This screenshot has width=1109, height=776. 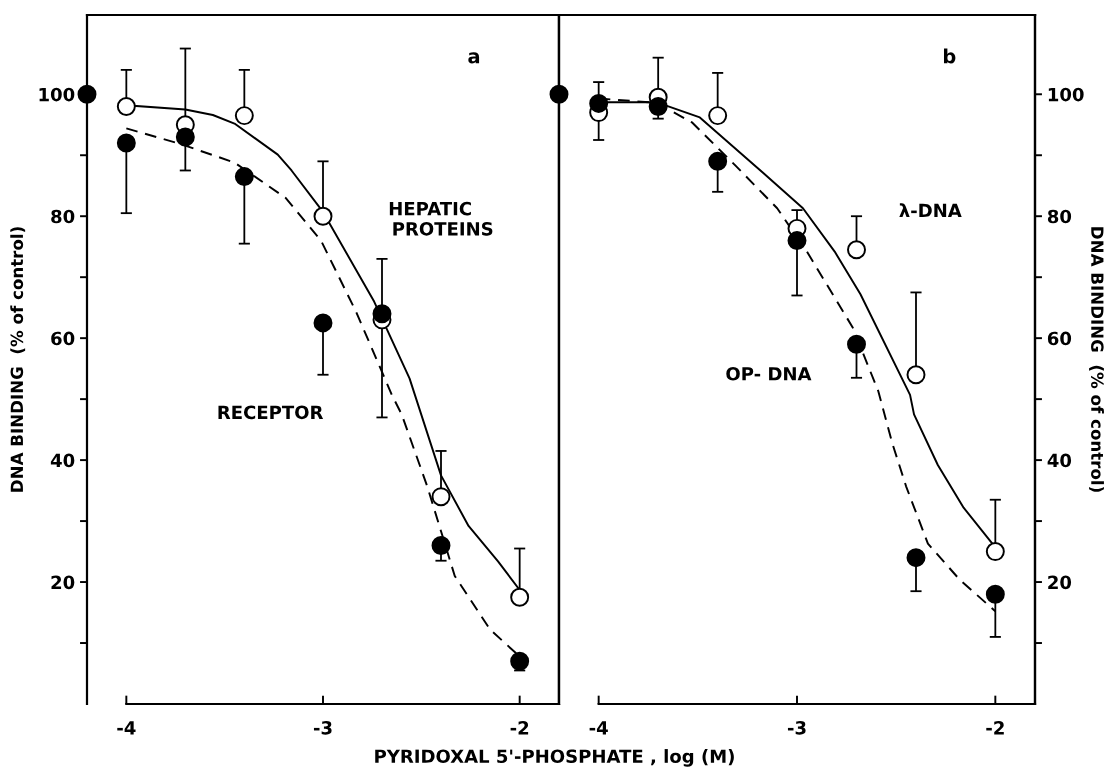 I want to click on y2-tick-label: 100, so click(x=1066, y=94).